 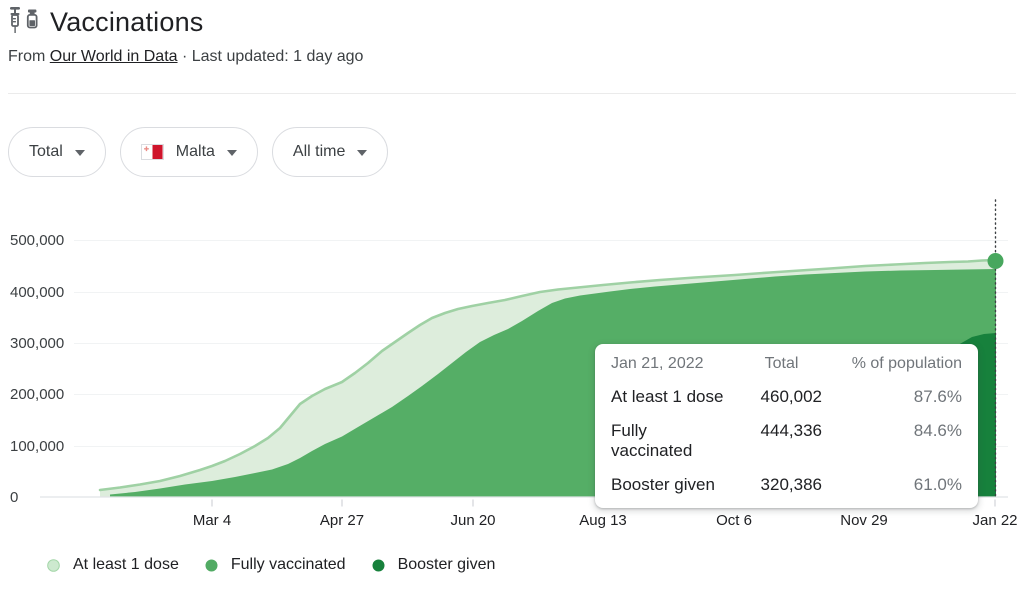 I want to click on filter-region-dropdown: Malta, so click(x=188, y=152).